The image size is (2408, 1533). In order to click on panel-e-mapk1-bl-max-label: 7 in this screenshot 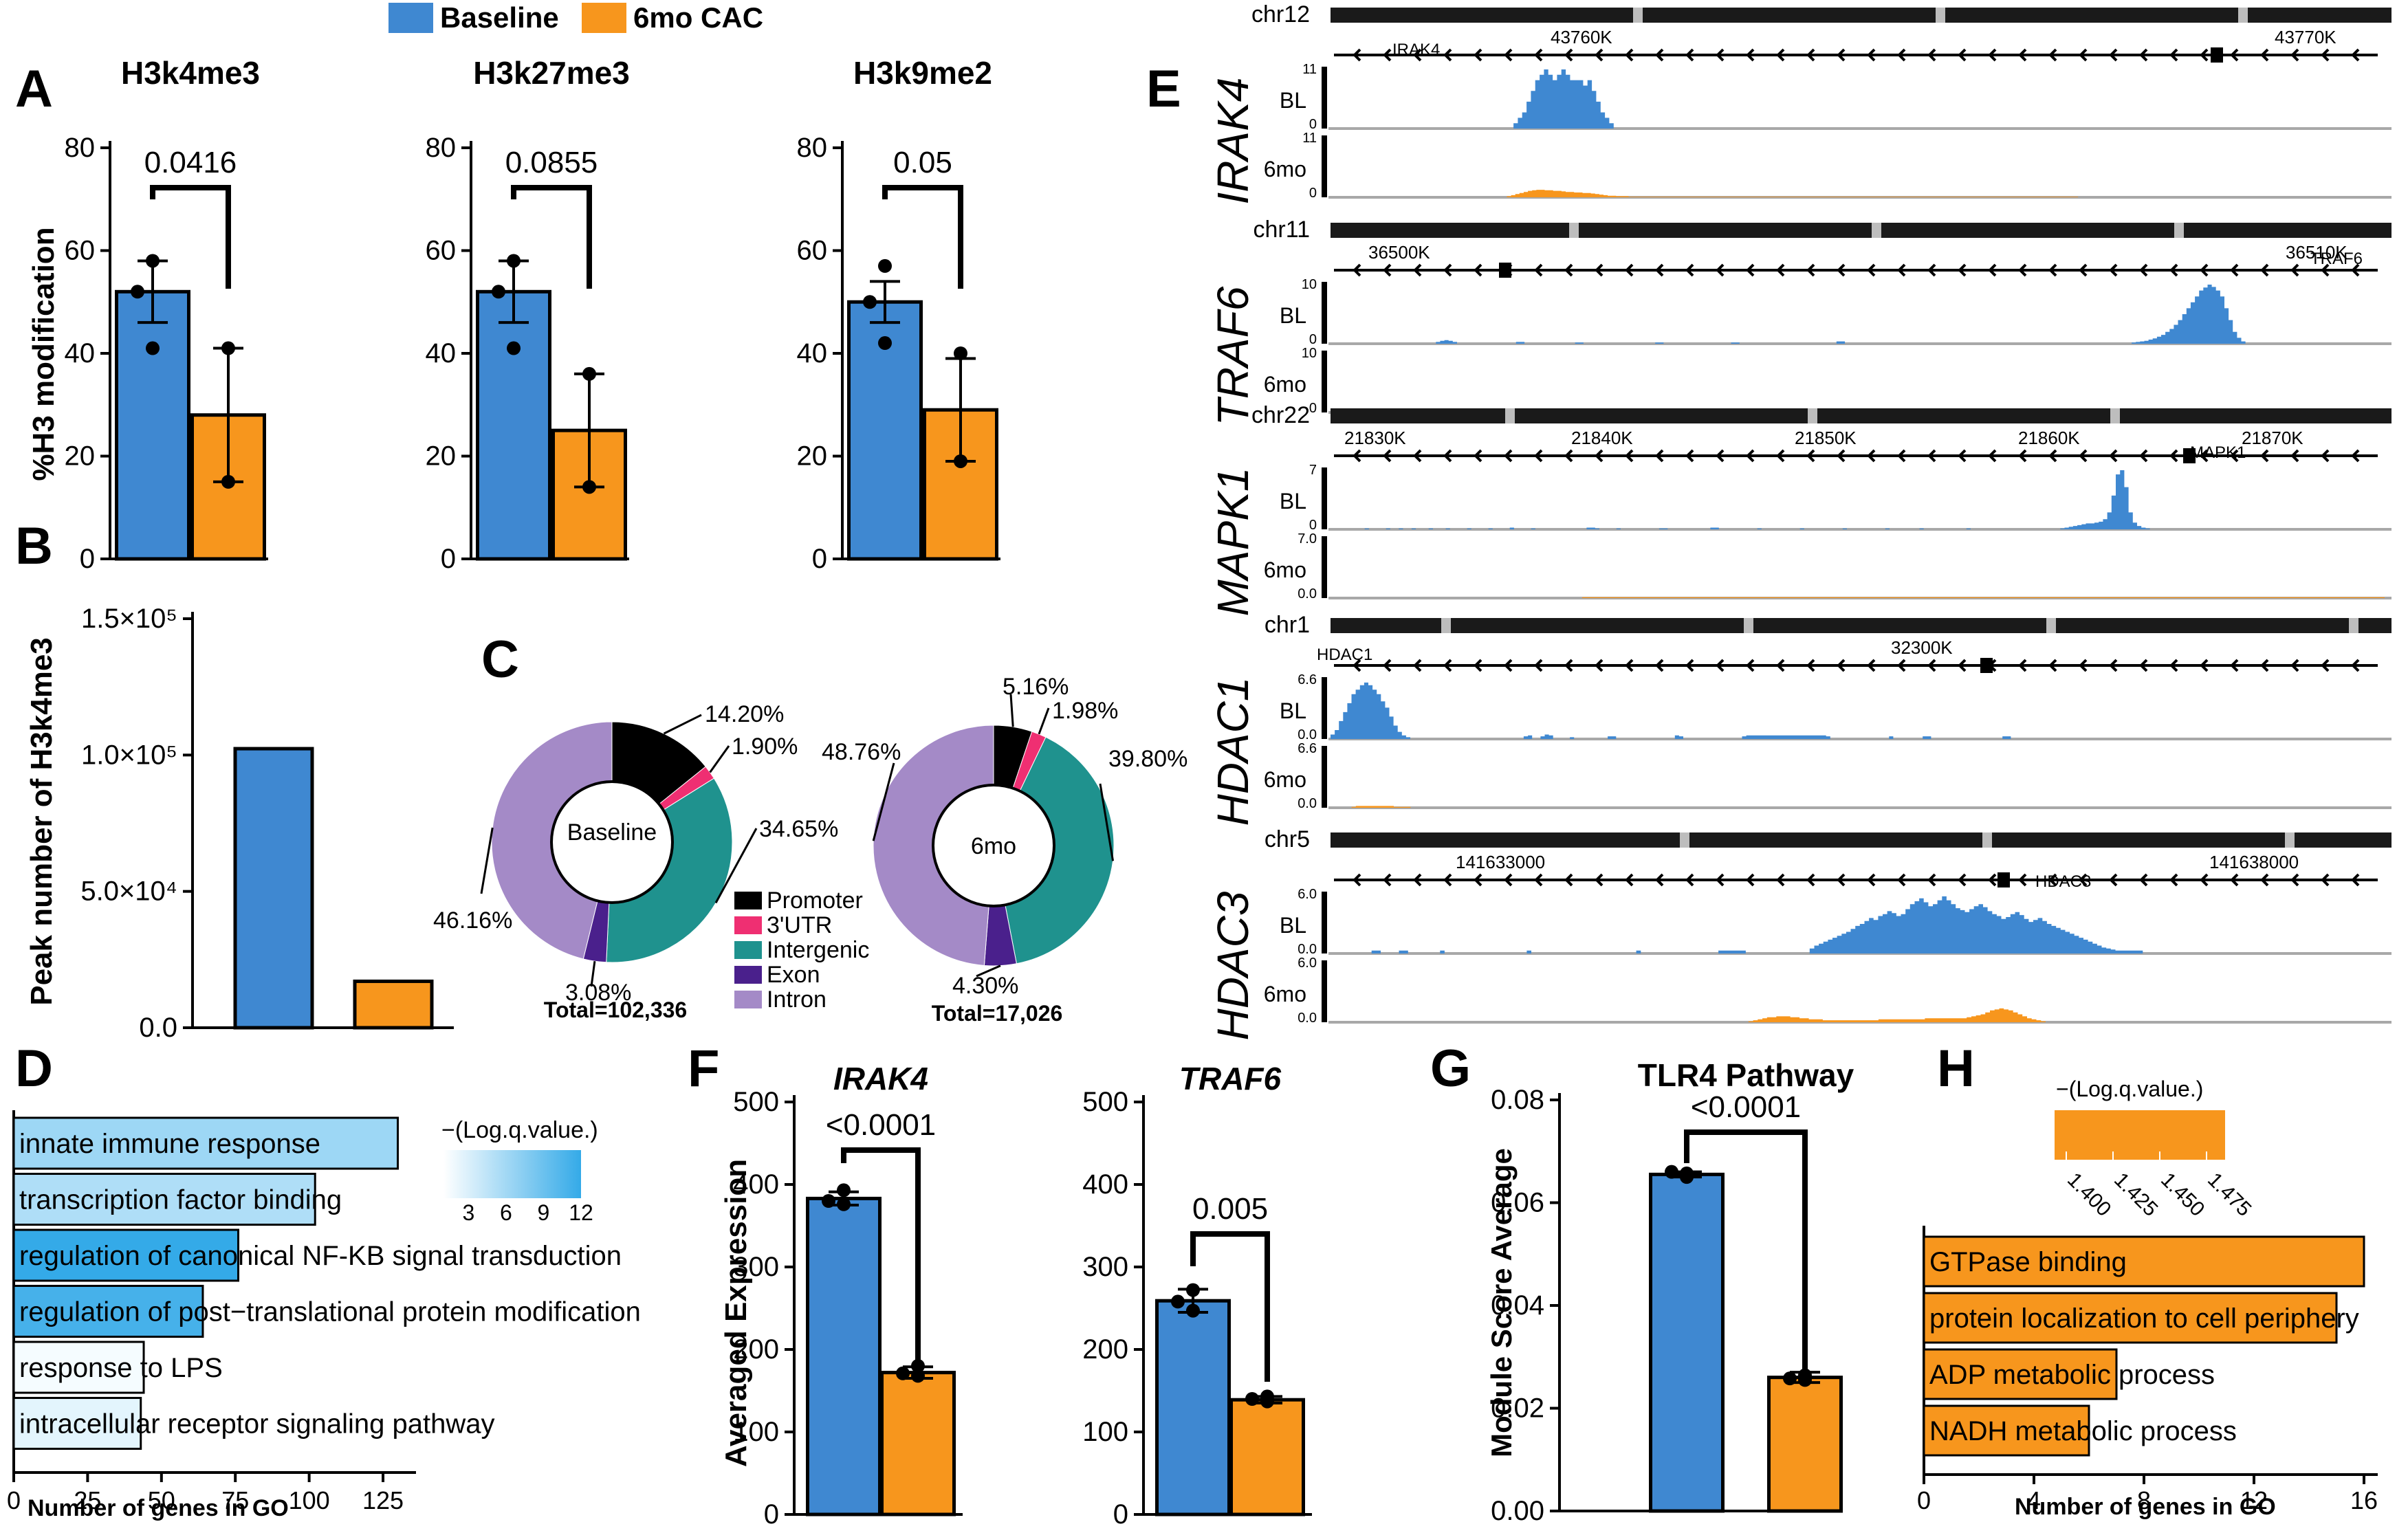, I will do `click(1313, 471)`.